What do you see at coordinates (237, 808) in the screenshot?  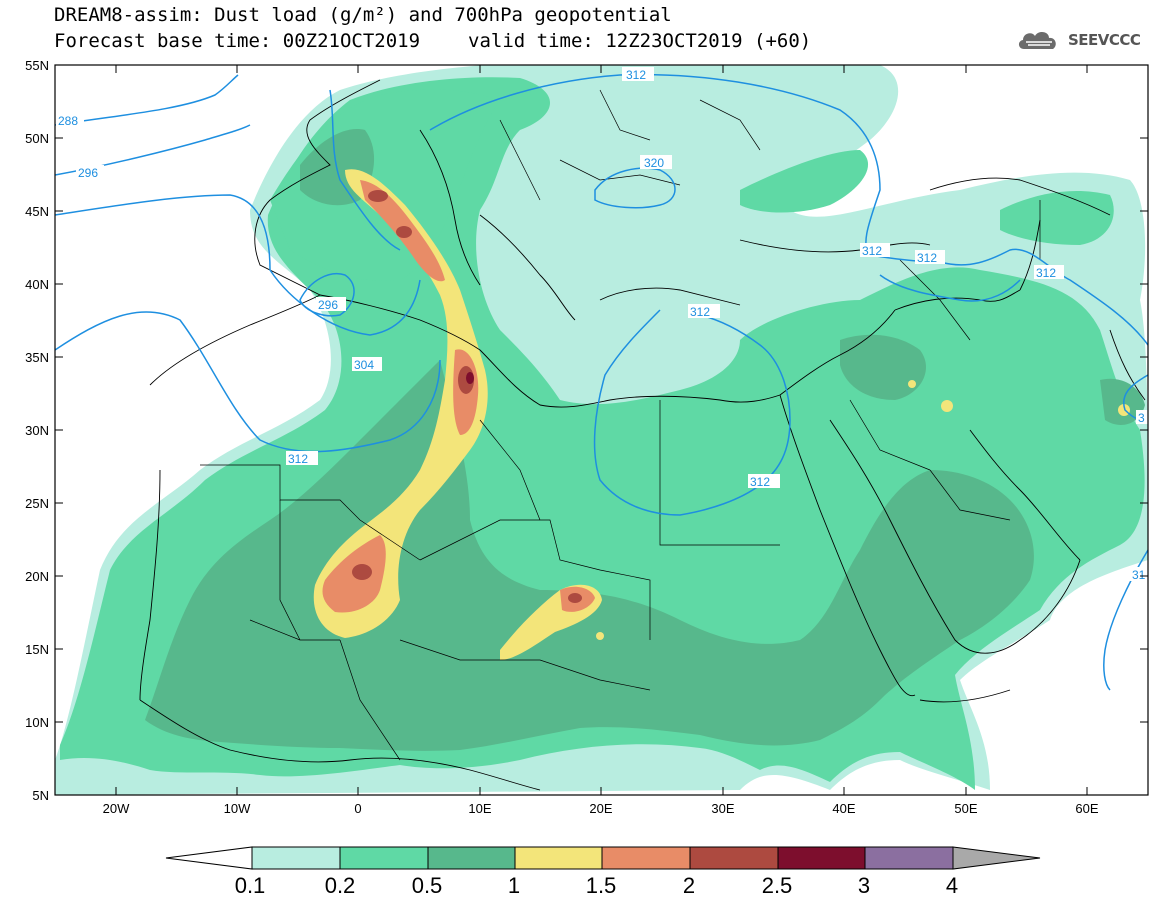 I see `lon-tick-label: 10W` at bounding box center [237, 808].